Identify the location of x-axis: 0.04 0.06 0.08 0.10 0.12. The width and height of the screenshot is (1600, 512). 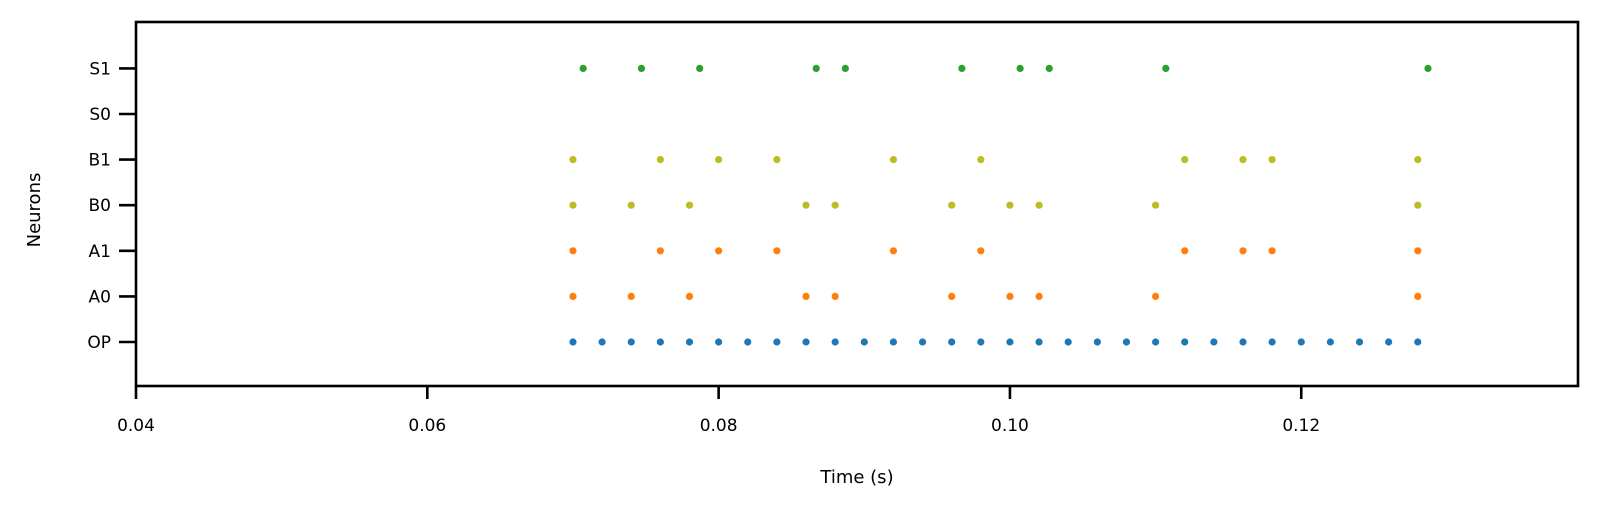
(718, 411).